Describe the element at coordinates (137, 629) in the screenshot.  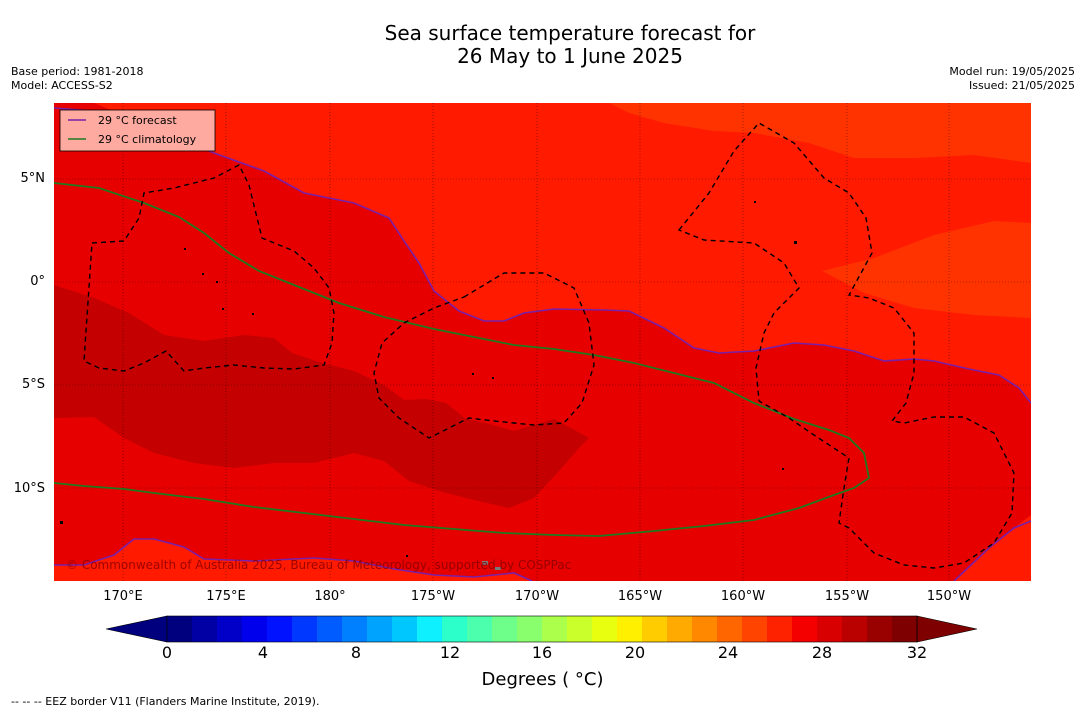
I see `colorbar-under-arrow` at that location.